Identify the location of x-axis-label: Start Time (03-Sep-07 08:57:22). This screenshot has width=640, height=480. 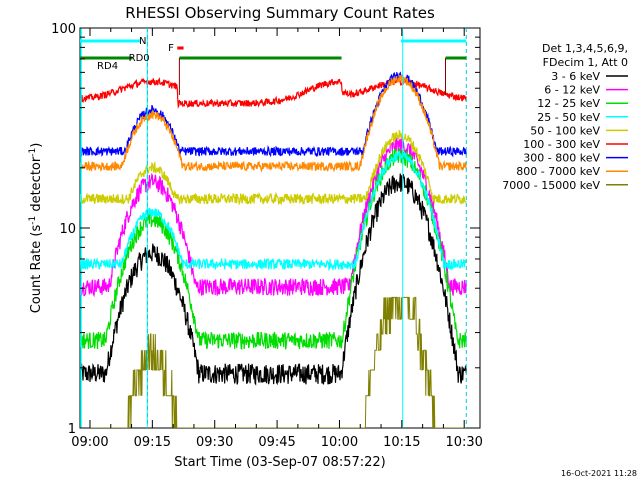
(279, 462).